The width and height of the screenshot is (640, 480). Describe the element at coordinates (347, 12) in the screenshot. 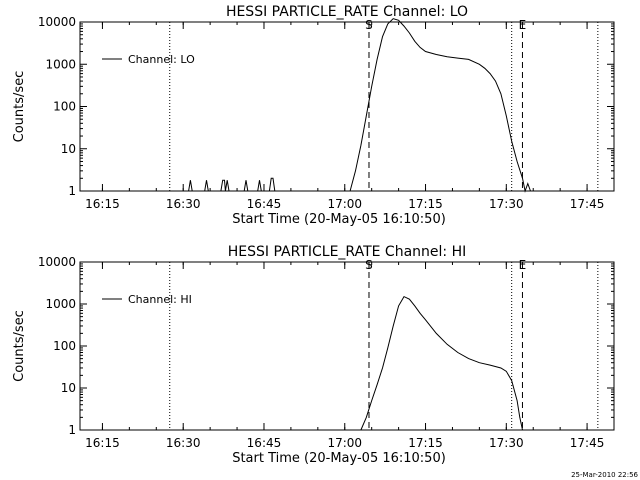

I see `chart-title: HESSI PARTICLE_RATE Channel: LO` at that location.